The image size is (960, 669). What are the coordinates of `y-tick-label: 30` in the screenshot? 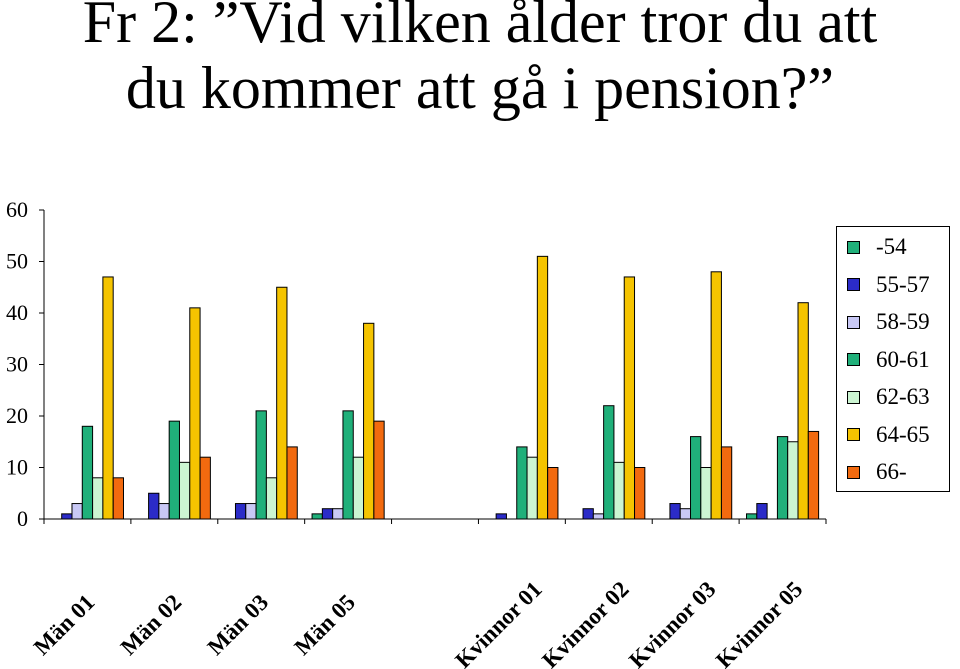 It's located at (17, 364).